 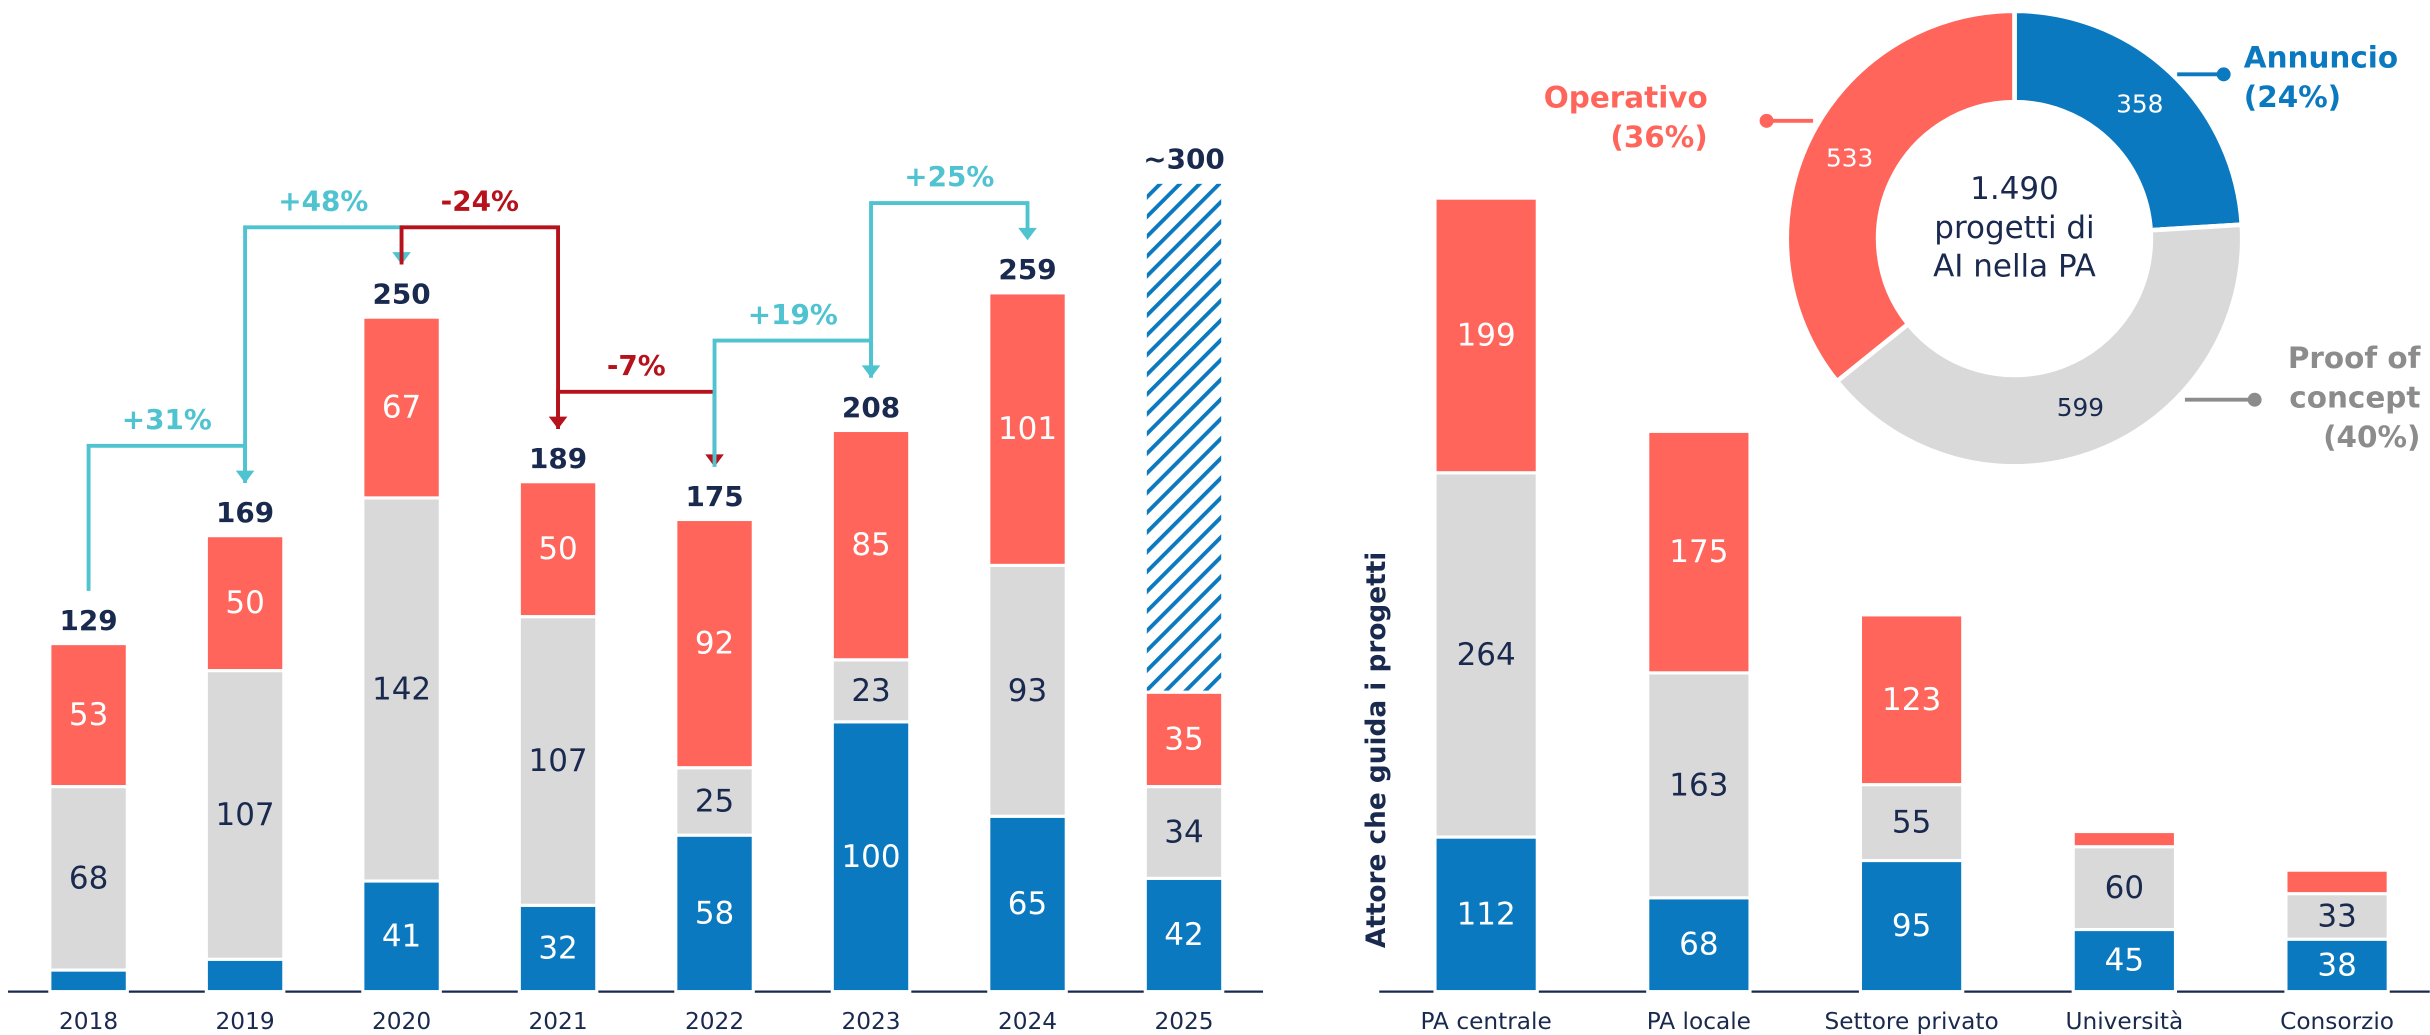 I want to click on value-label: 42, so click(x=1183, y=935).